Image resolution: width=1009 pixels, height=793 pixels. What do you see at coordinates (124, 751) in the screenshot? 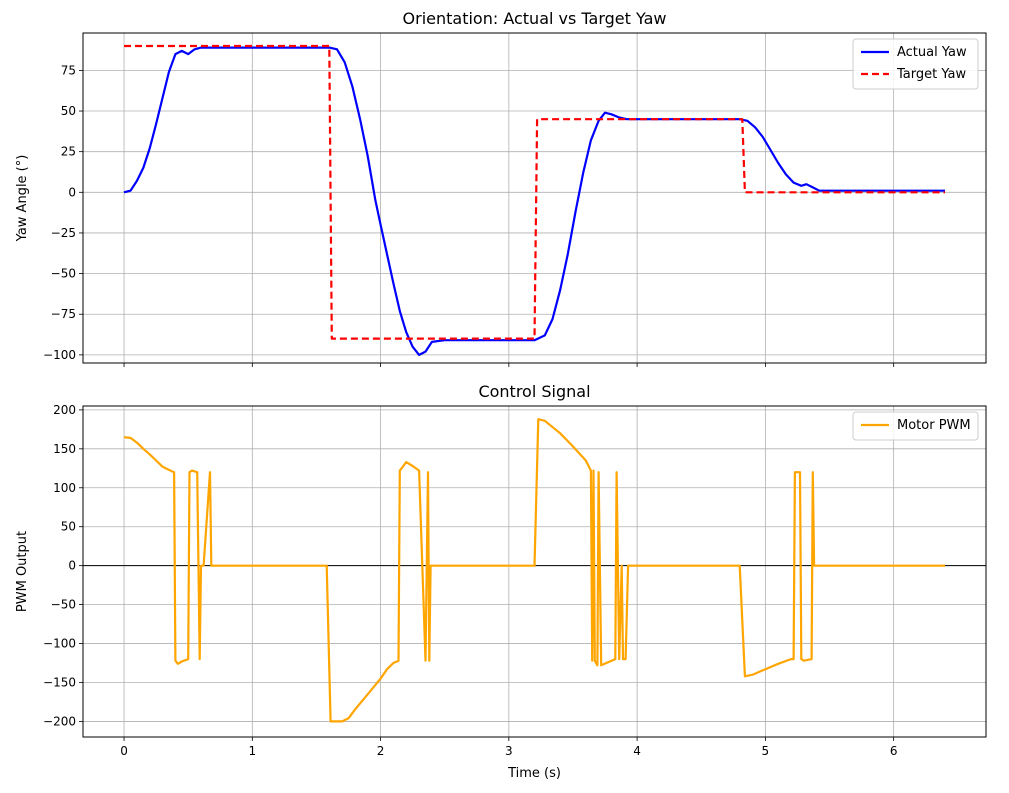
I see `pwm-x-tick-label: 0` at bounding box center [124, 751].